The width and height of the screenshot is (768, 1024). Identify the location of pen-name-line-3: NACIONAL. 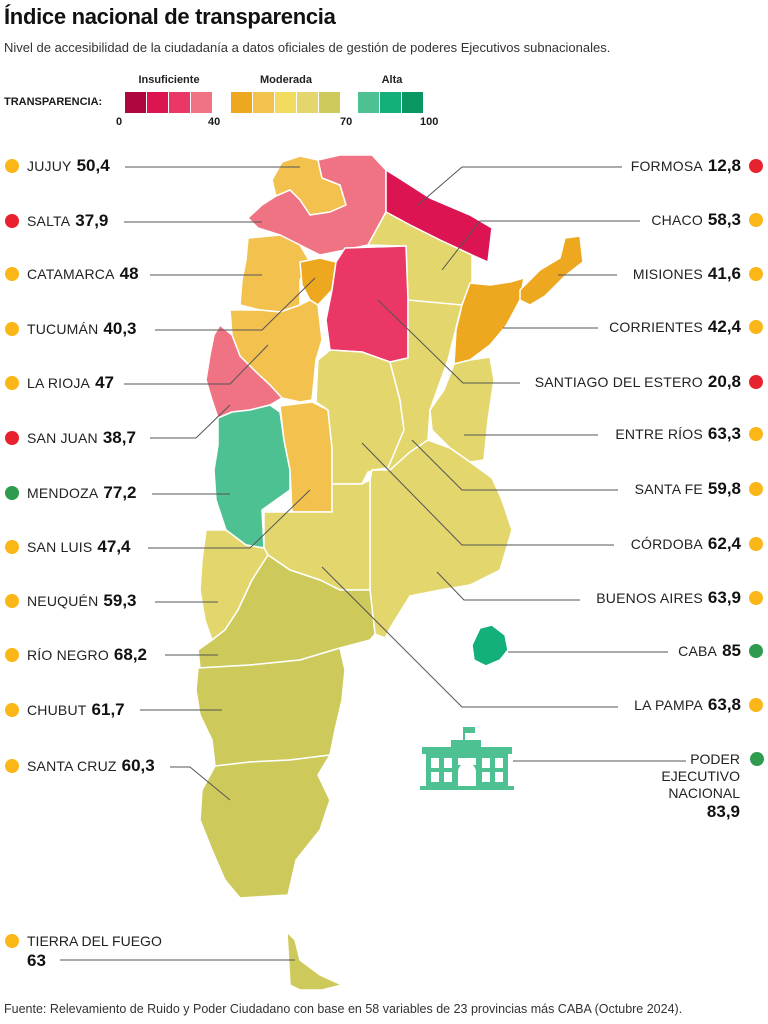
(704, 793).